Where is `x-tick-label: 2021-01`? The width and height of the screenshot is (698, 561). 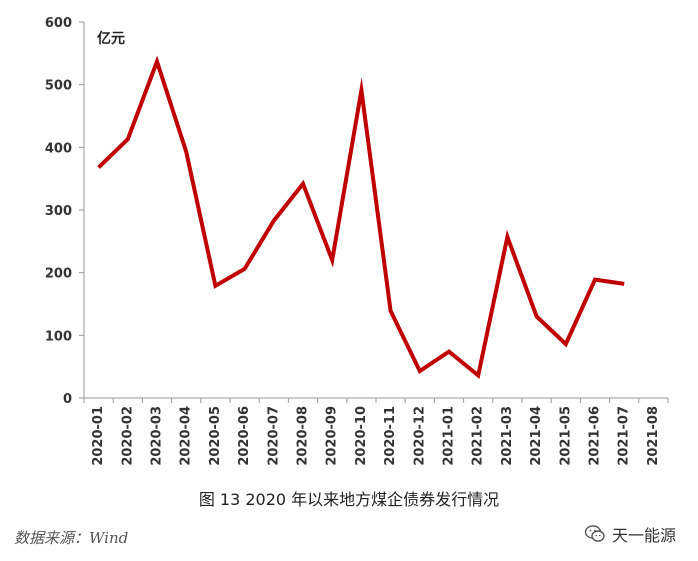 x-tick-label: 2021-01 is located at coordinates (449, 436).